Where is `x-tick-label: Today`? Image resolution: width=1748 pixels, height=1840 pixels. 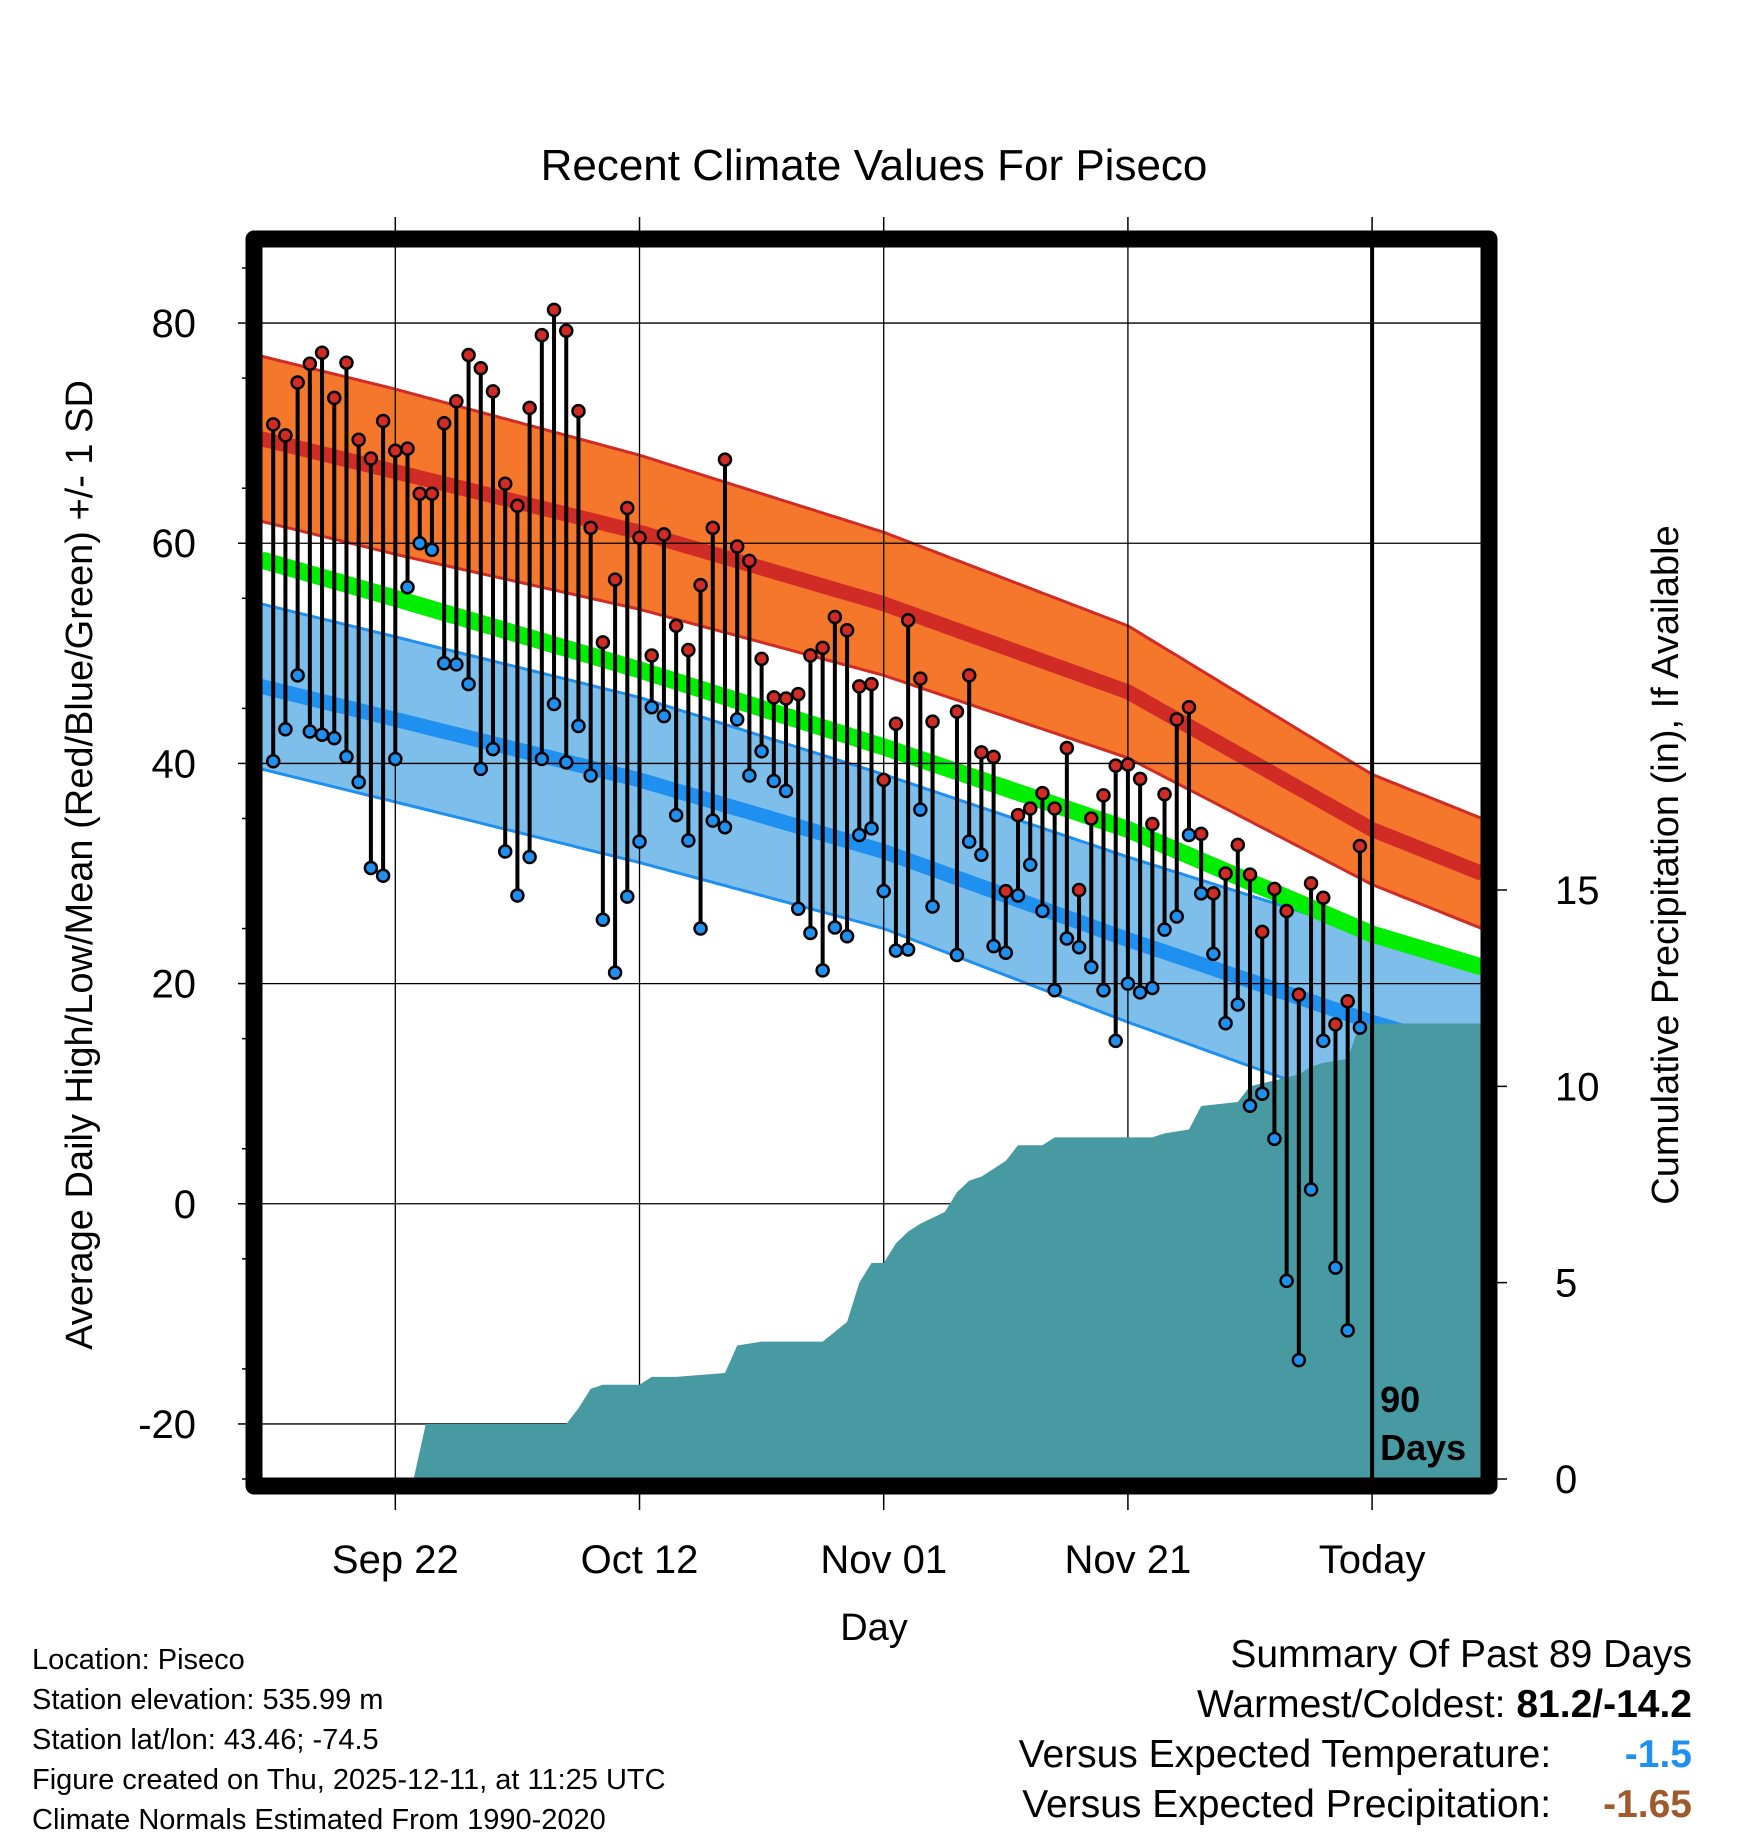 x-tick-label: Today is located at coordinates (1372, 1560).